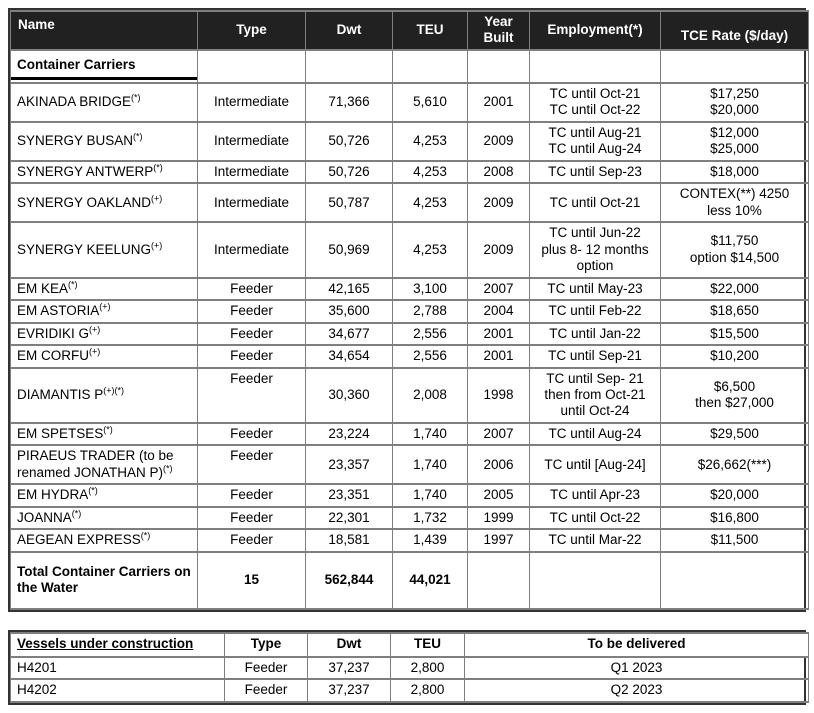 The image size is (814, 713). What do you see at coordinates (349, 395) in the screenshot?
I see `vessel-dwt: 30,360` at bounding box center [349, 395].